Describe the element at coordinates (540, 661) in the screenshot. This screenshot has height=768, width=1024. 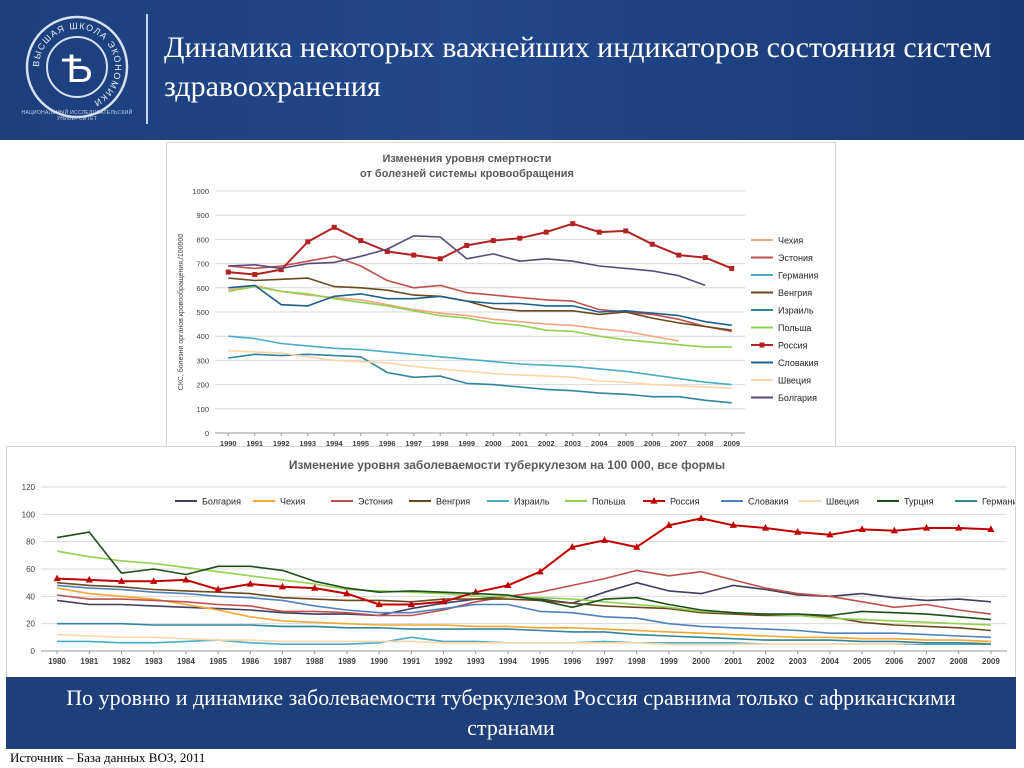
I see `x-tick-label: 1995` at that location.